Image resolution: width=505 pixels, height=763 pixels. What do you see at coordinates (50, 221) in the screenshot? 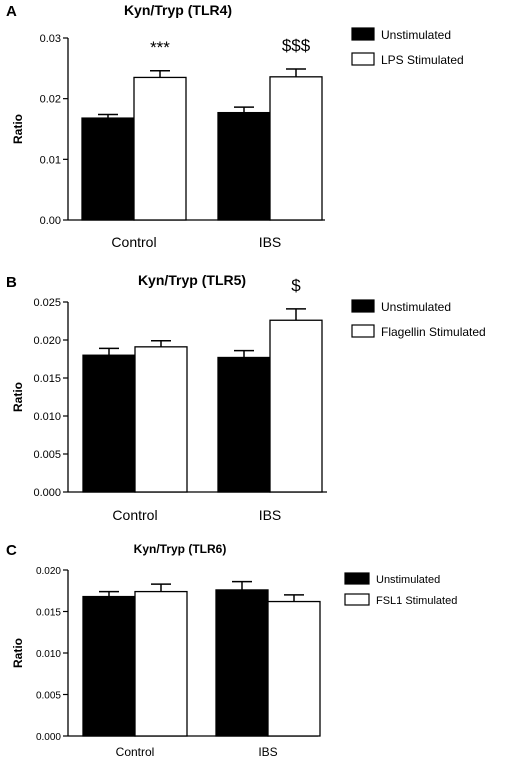
I see `y-tick-label: 0.00` at bounding box center [50, 221].